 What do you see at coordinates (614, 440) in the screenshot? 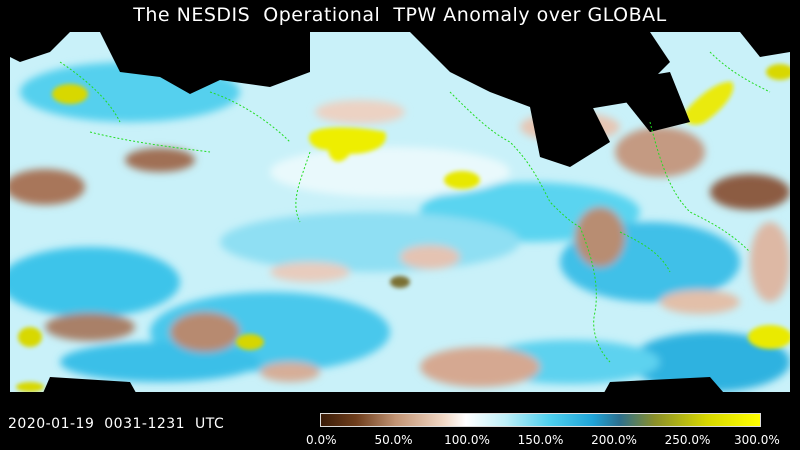
I see `colorbar-tick-4: 200.0%` at bounding box center [614, 440].